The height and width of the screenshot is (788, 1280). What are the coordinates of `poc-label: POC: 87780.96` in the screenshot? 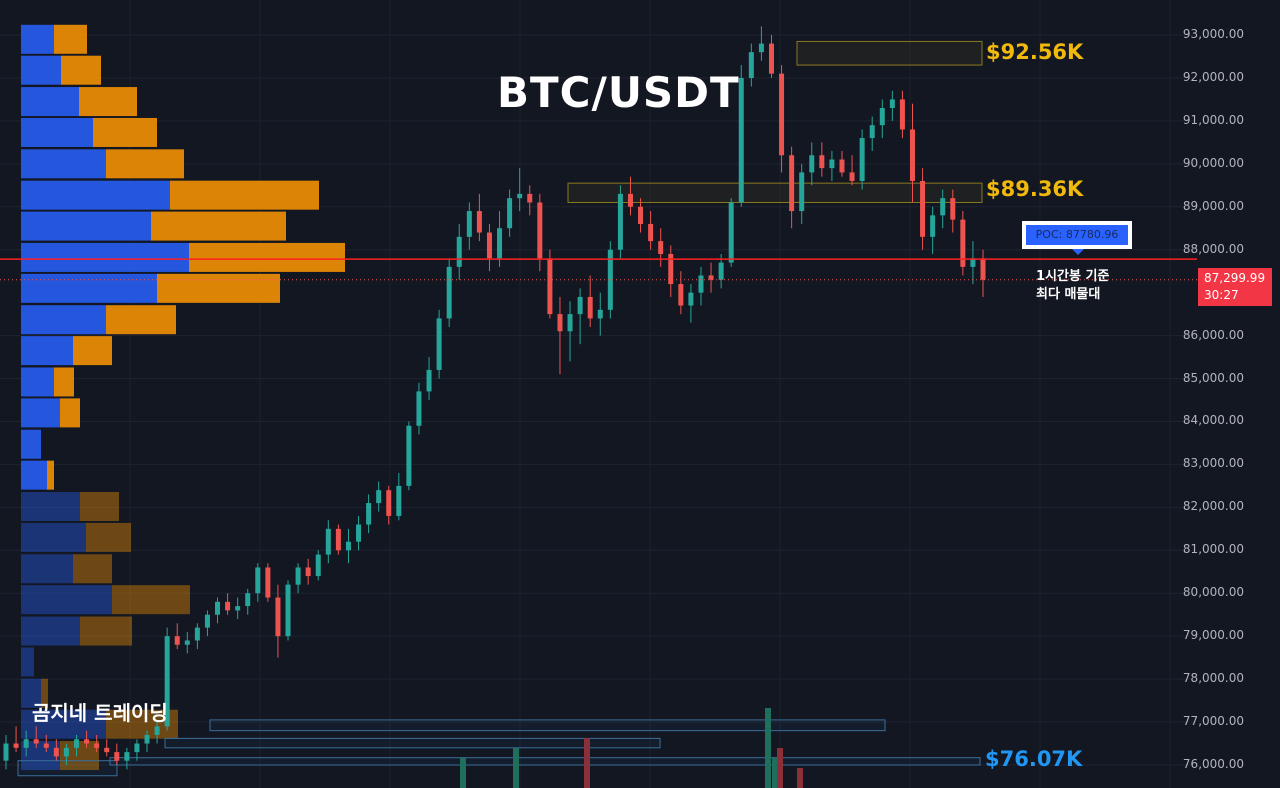 It's located at (1077, 235).